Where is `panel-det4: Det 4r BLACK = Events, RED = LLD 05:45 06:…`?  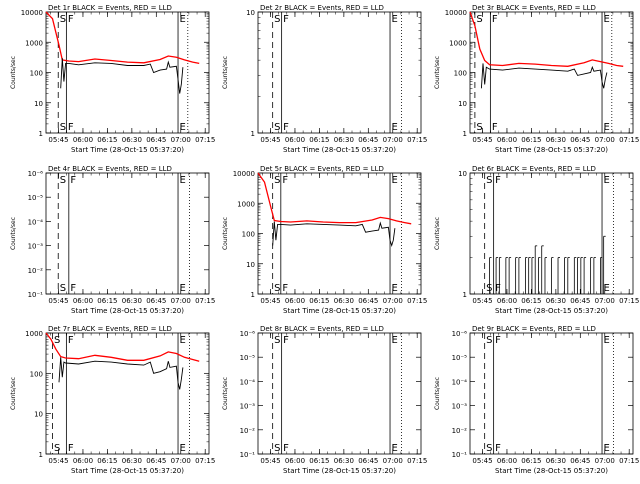
panel-det4: Det 4r BLACK = Events, RED = LLD 05:45 06:… is located at coordinates (112, 240).